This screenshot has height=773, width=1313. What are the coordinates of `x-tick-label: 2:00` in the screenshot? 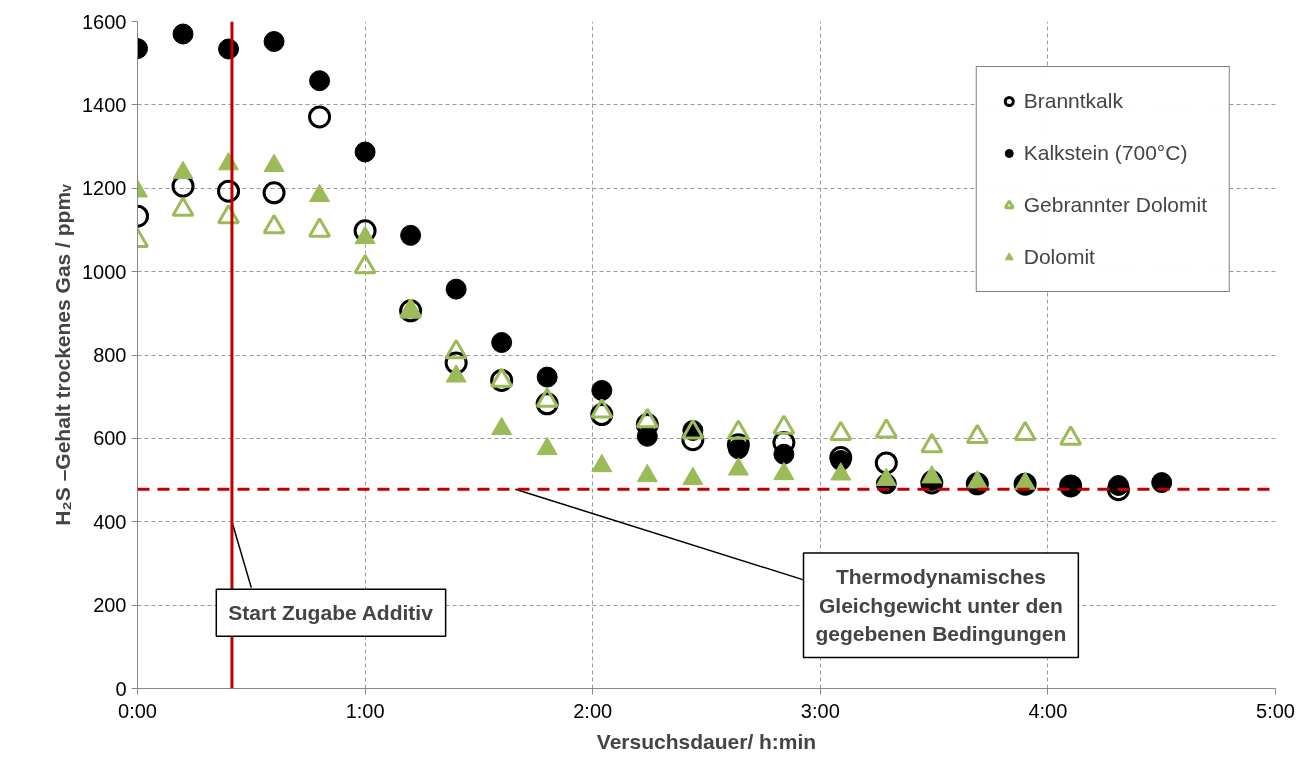 It's located at (593, 710).